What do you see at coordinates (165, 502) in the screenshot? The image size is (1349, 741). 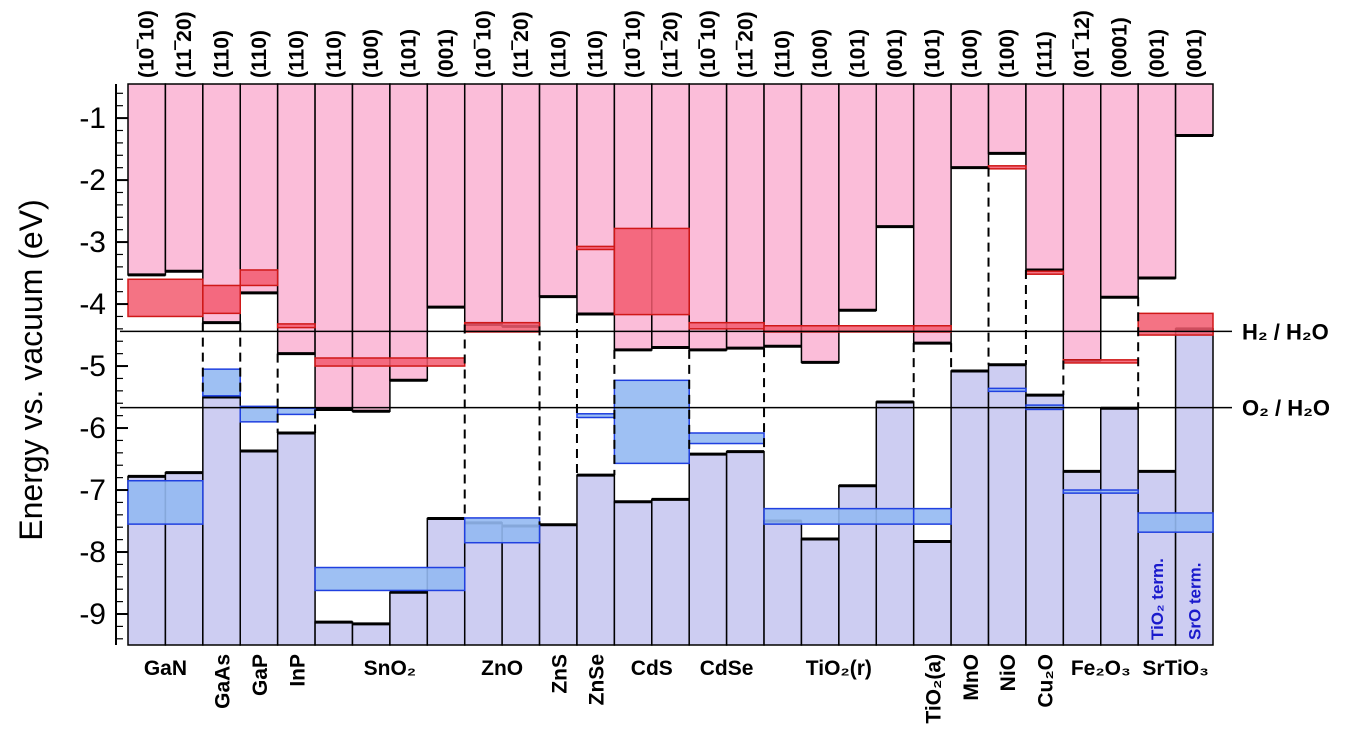 I see `exp-vbm-band-GaN` at bounding box center [165, 502].